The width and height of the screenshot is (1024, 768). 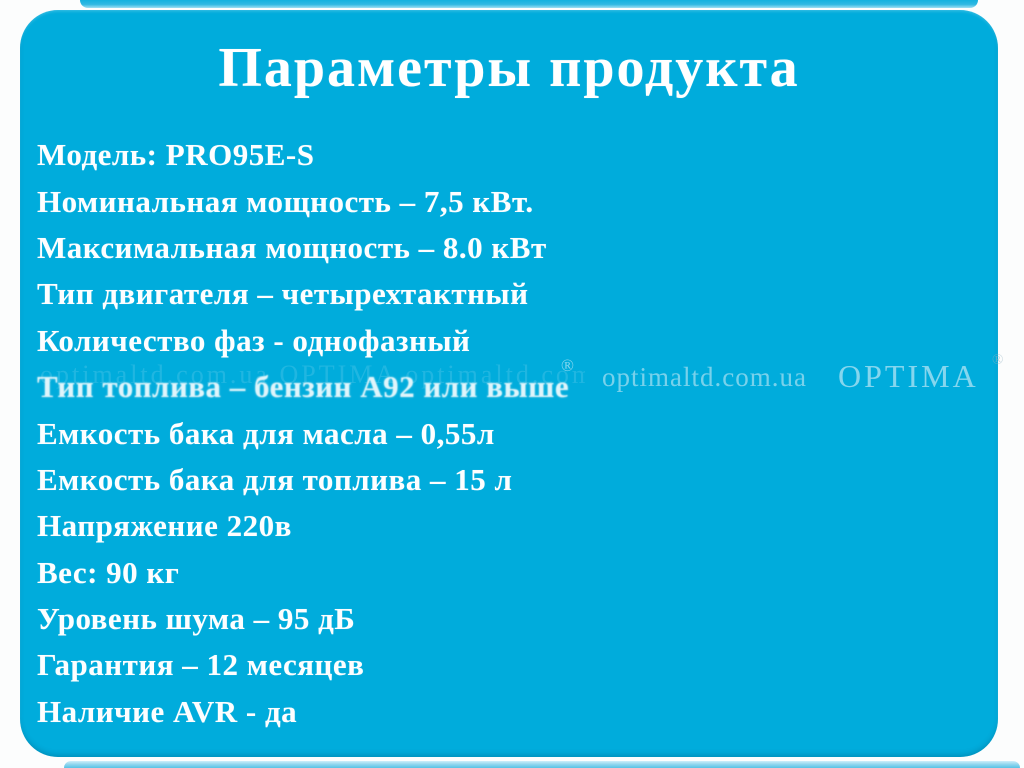 I want to click on spec-noise-level: Уровень шума – 95 дБ, so click(x=196, y=619).